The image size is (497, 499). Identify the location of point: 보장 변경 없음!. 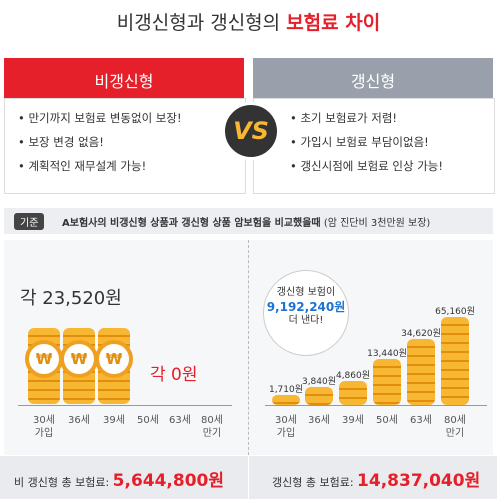
(66, 142).